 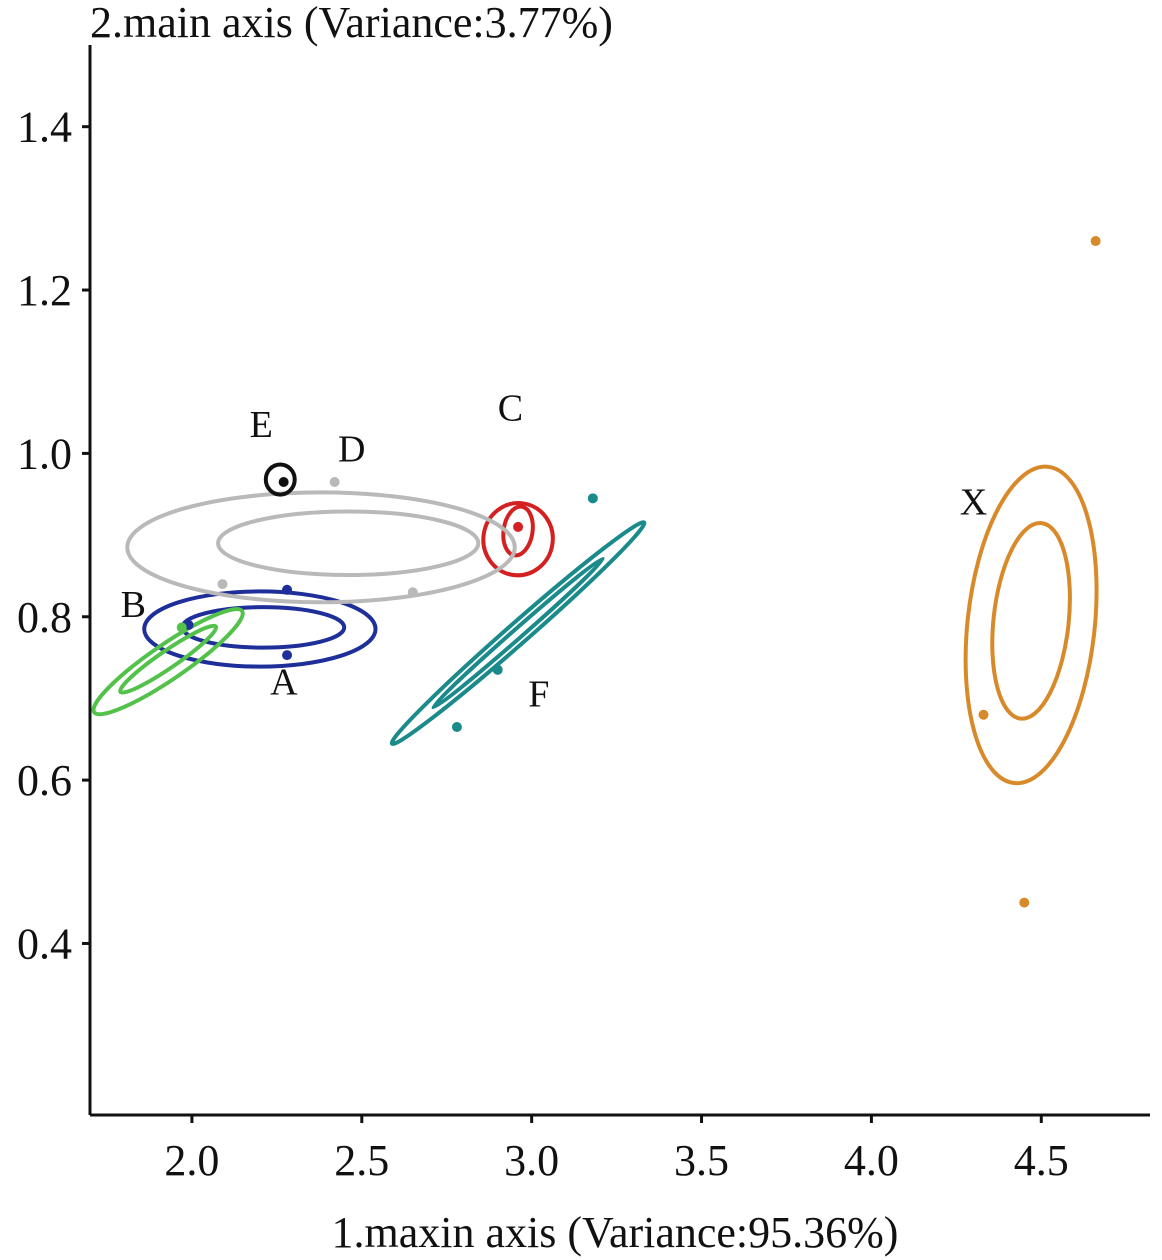 I want to click on ellipse-f-inner, so click(x=518, y=633).